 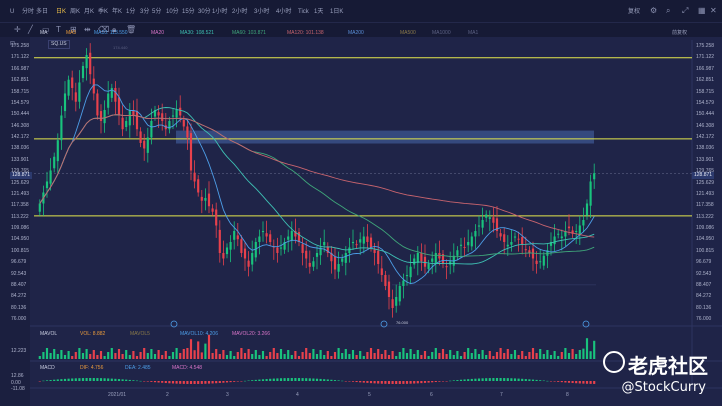 What do you see at coordinates (634, 12) in the screenshot?
I see `adjust-label: 复权` at bounding box center [634, 12].